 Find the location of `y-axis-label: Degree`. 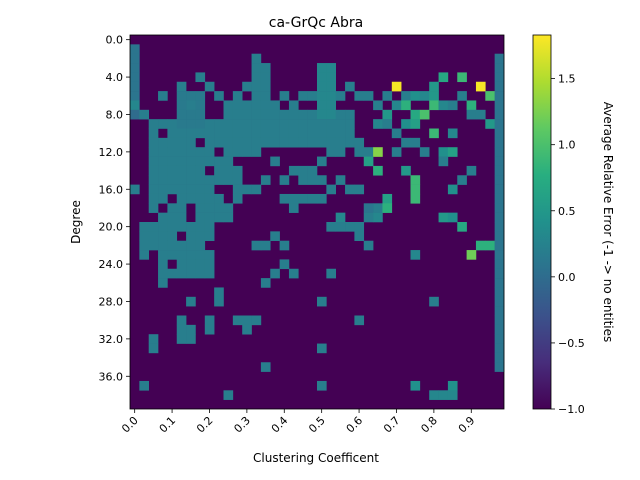

y-axis-label: Degree is located at coordinates (76, 222).